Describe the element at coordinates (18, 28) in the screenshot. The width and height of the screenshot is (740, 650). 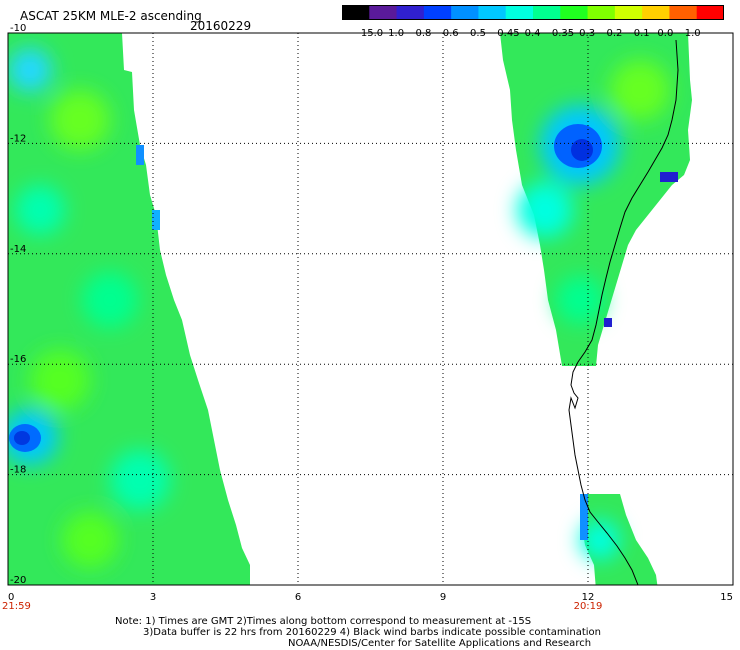
I see `y-tick-label: -10` at that location.